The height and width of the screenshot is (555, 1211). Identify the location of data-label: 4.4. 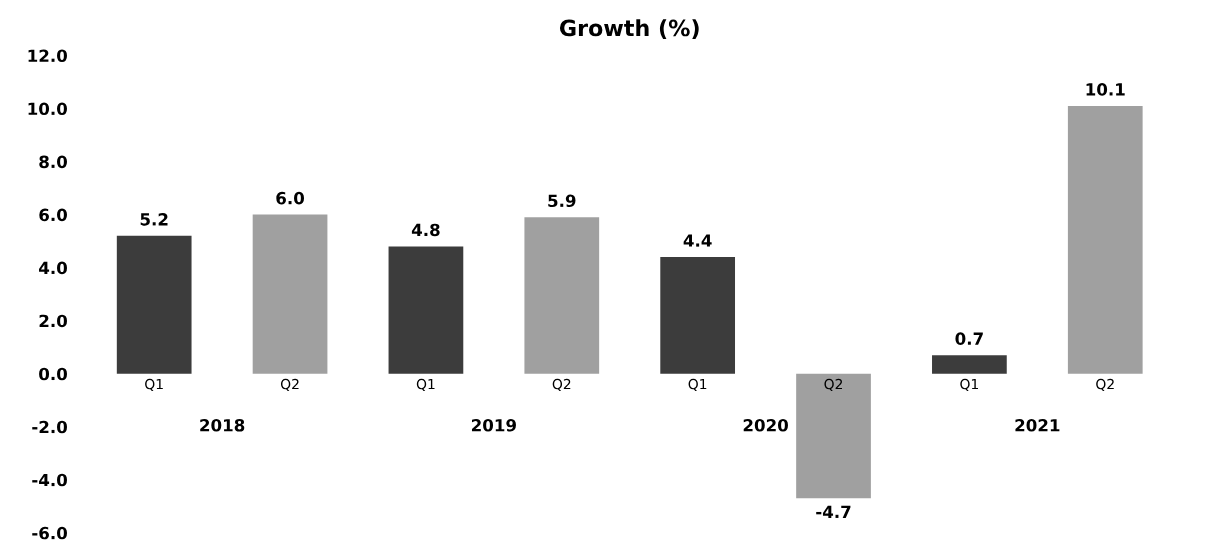
(697, 240).